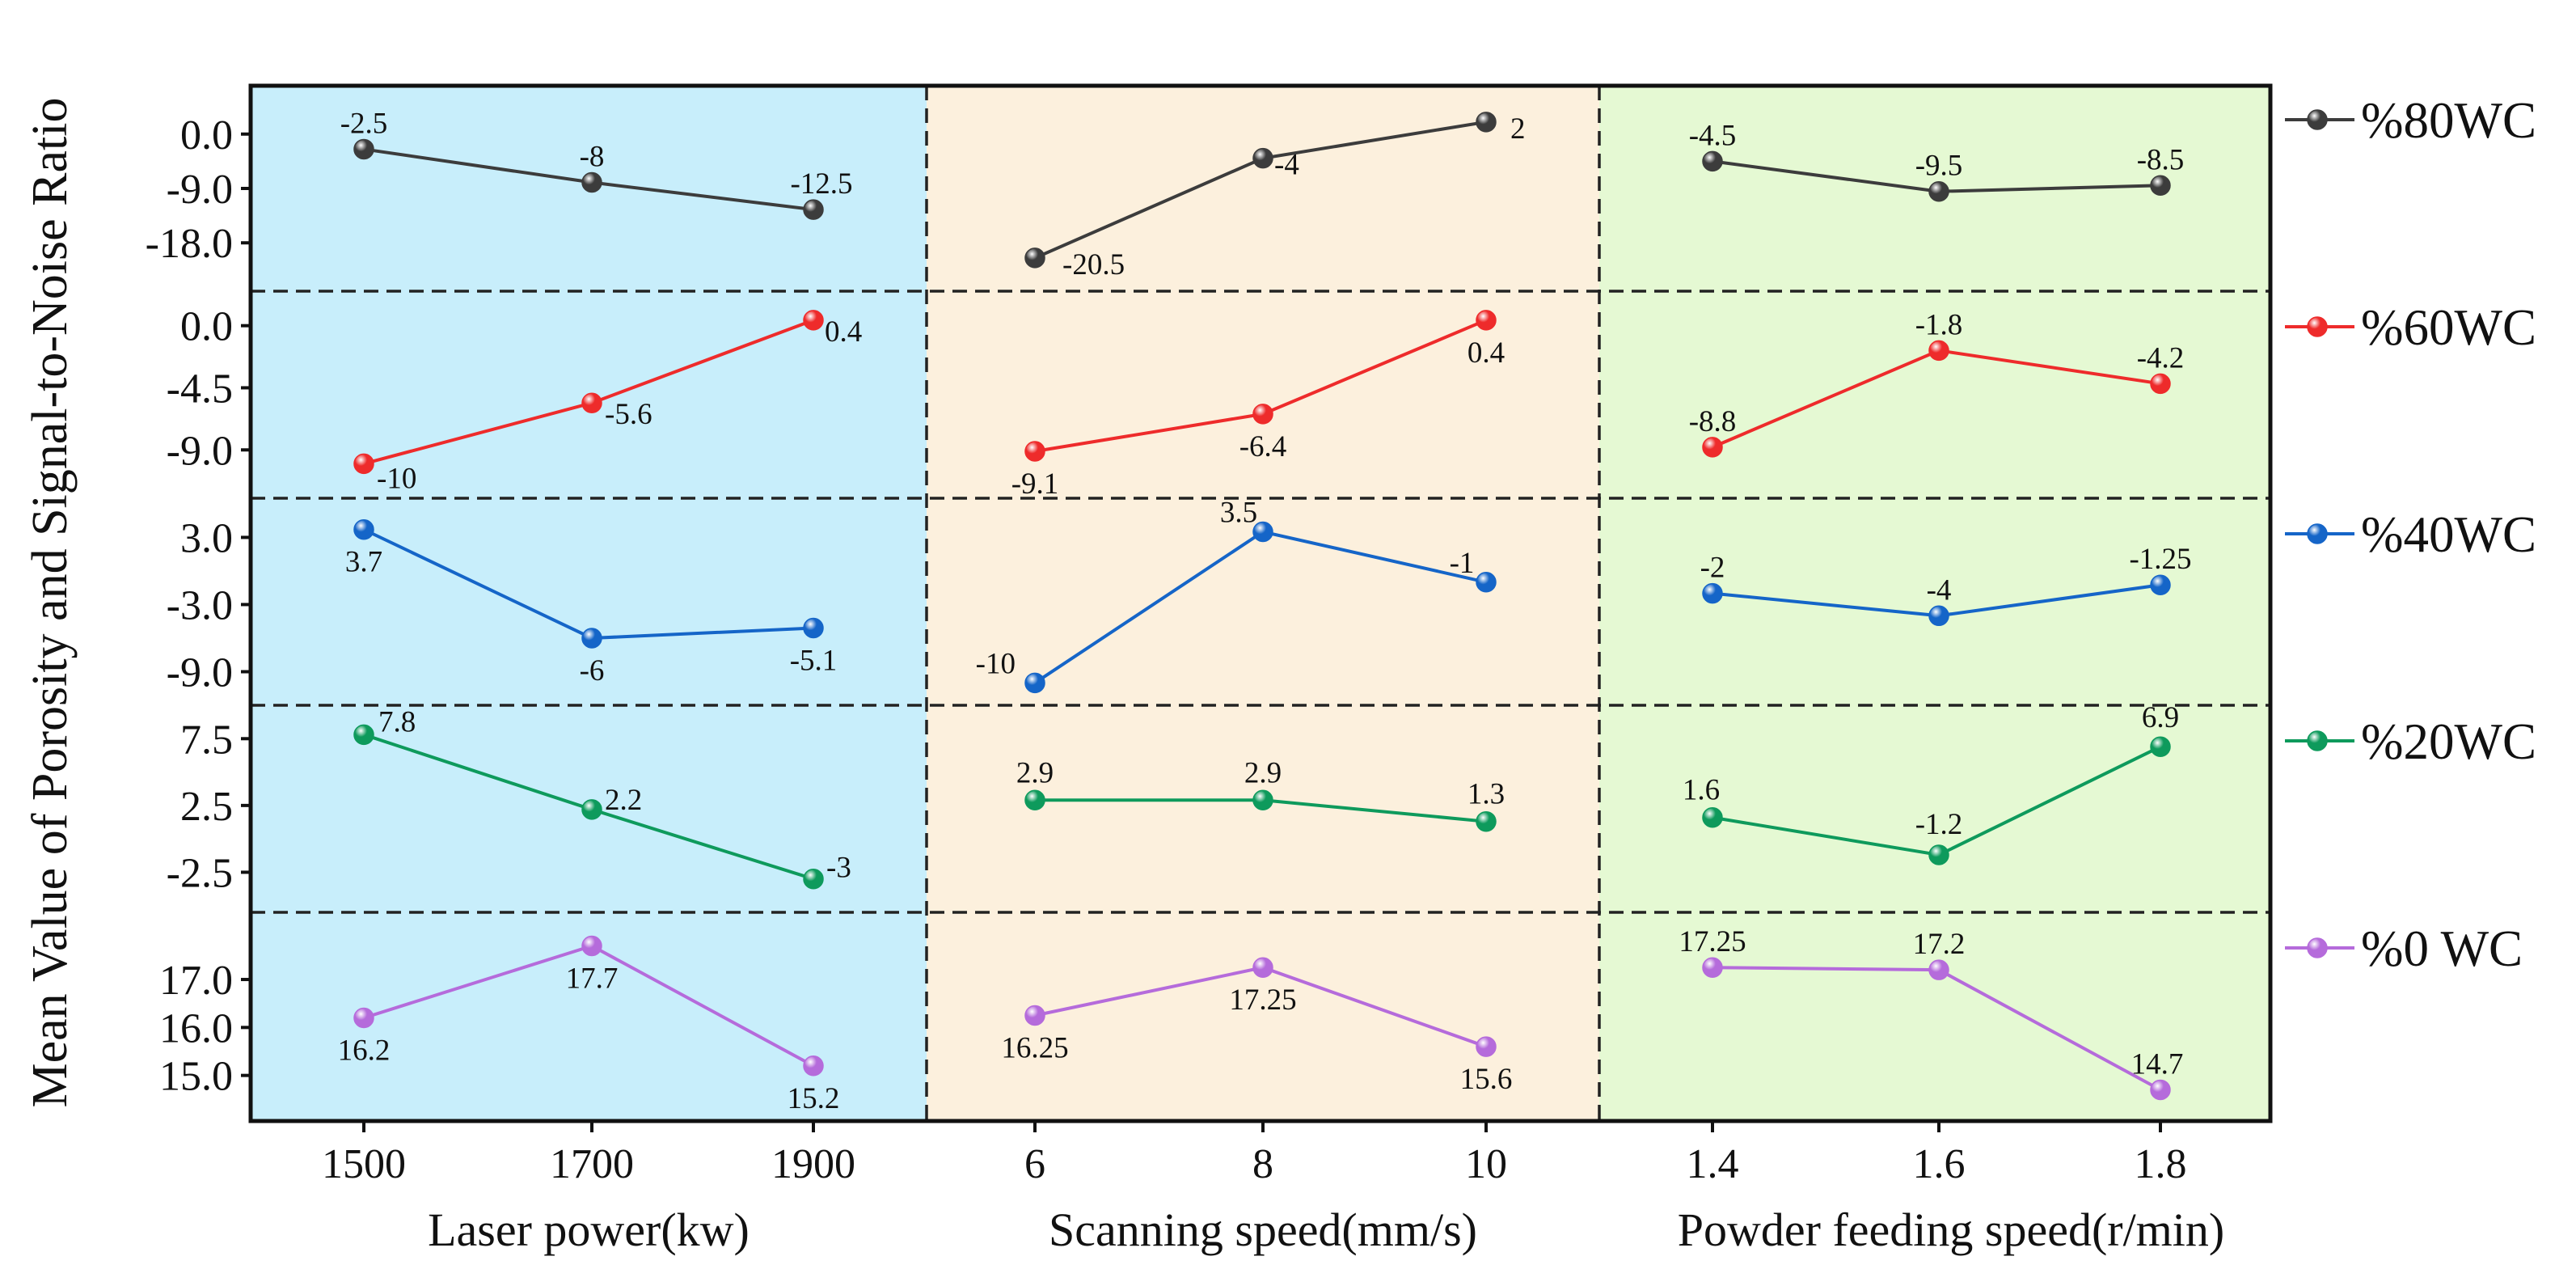 This screenshot has width=2576, height=1286. I want to click on y-tick-label: -18.0, so click(189, 244).